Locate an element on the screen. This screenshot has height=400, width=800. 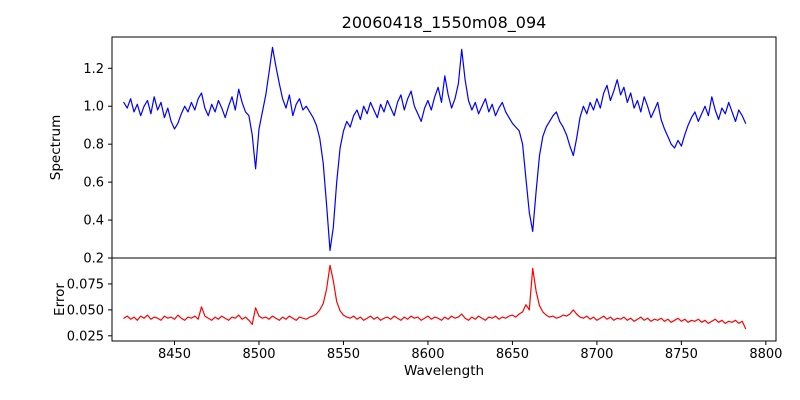
x-tick-label: 8450 is located at coordinates (174, 354).